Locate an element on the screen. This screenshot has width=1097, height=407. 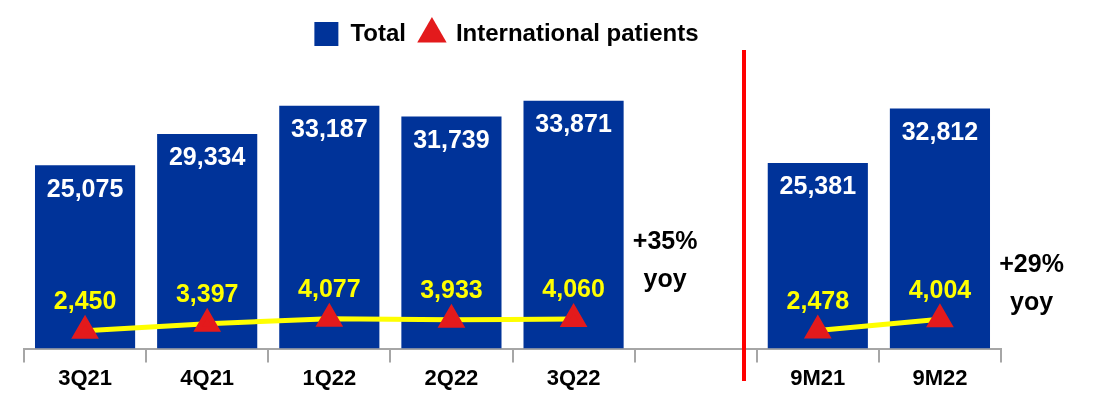
data-label: 3,933 is located at coordinates (451, 289).